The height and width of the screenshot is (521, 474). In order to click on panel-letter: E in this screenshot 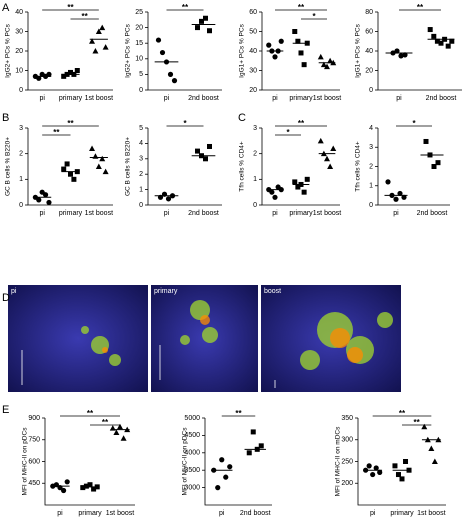, I will do `click(5, 410)`.